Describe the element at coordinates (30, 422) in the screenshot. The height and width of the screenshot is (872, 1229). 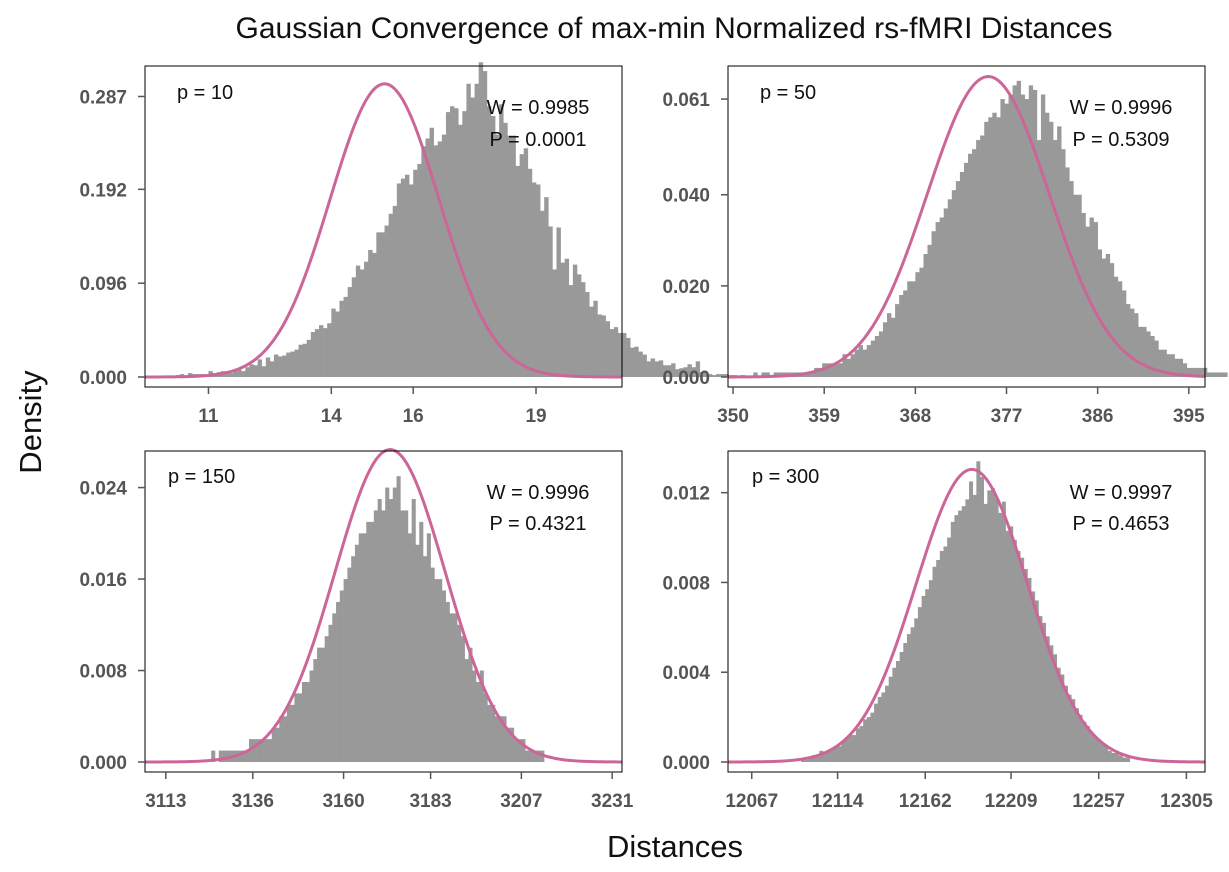
I see `y-axis-title: Density` at that location.